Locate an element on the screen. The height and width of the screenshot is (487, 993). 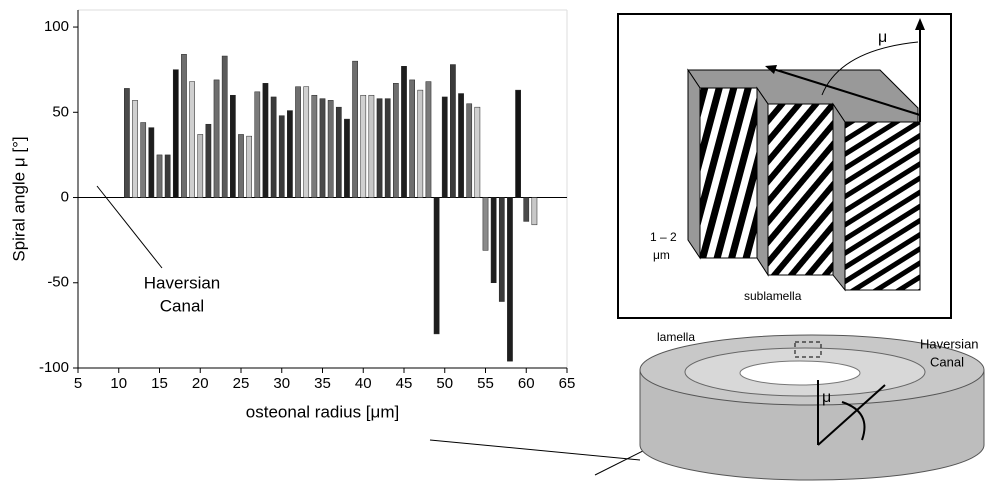
diagram-label: lamella is located at coordinates (676, 337).